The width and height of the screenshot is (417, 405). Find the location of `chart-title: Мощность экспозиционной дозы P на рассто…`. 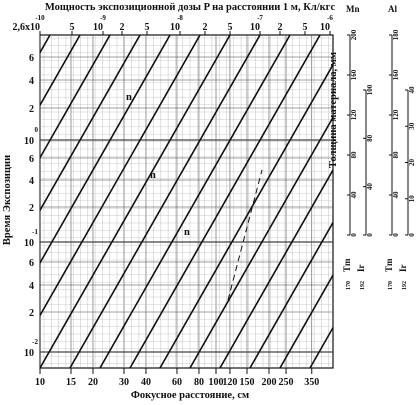

chart-title: Мощность экспозиционной дозы P на рассто… is located at coordinates (190, 7).